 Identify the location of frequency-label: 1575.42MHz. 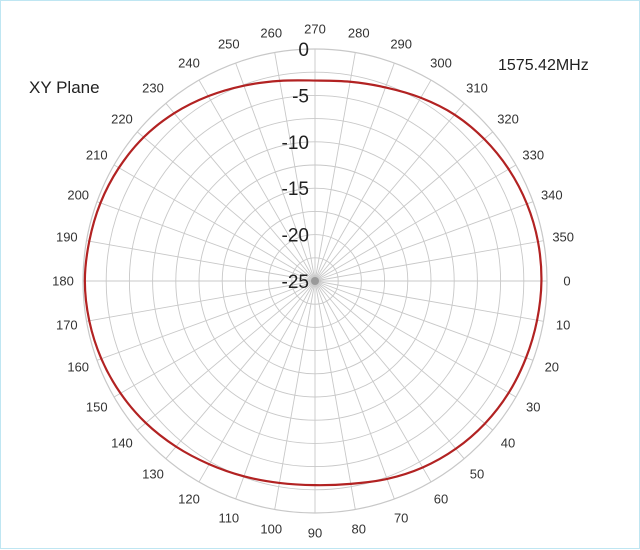
(543, 65).